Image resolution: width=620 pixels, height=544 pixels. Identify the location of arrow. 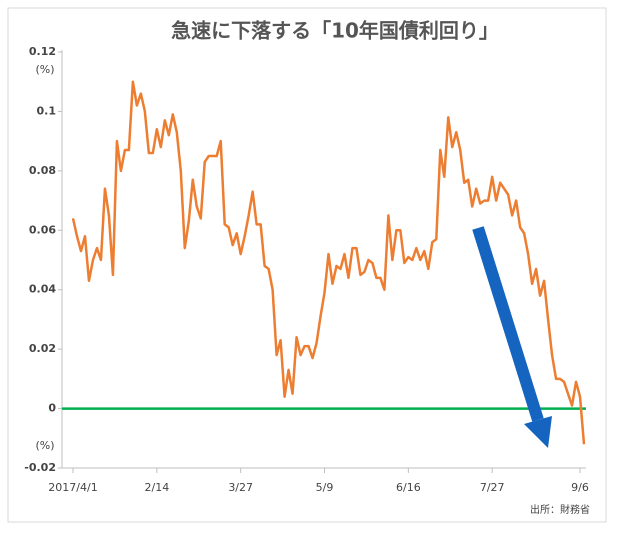
(512, 337).